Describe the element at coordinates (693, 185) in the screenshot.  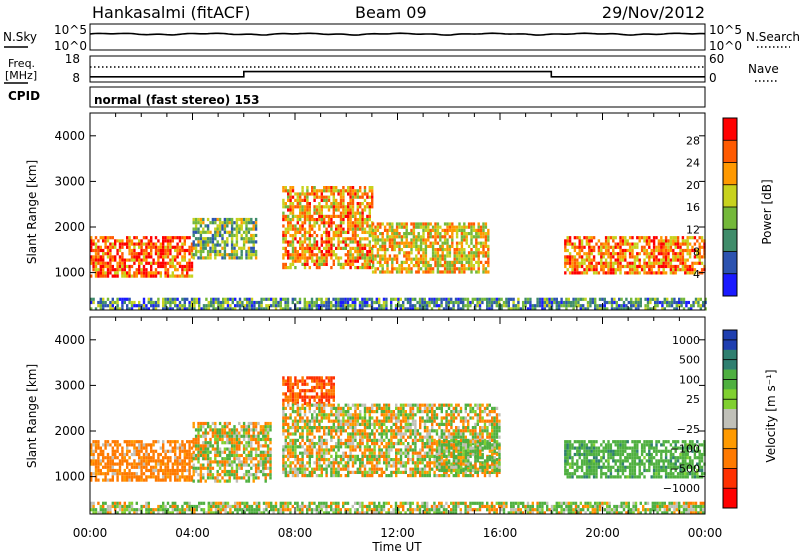
I see `colorbar-tick-label: 20` at that location.